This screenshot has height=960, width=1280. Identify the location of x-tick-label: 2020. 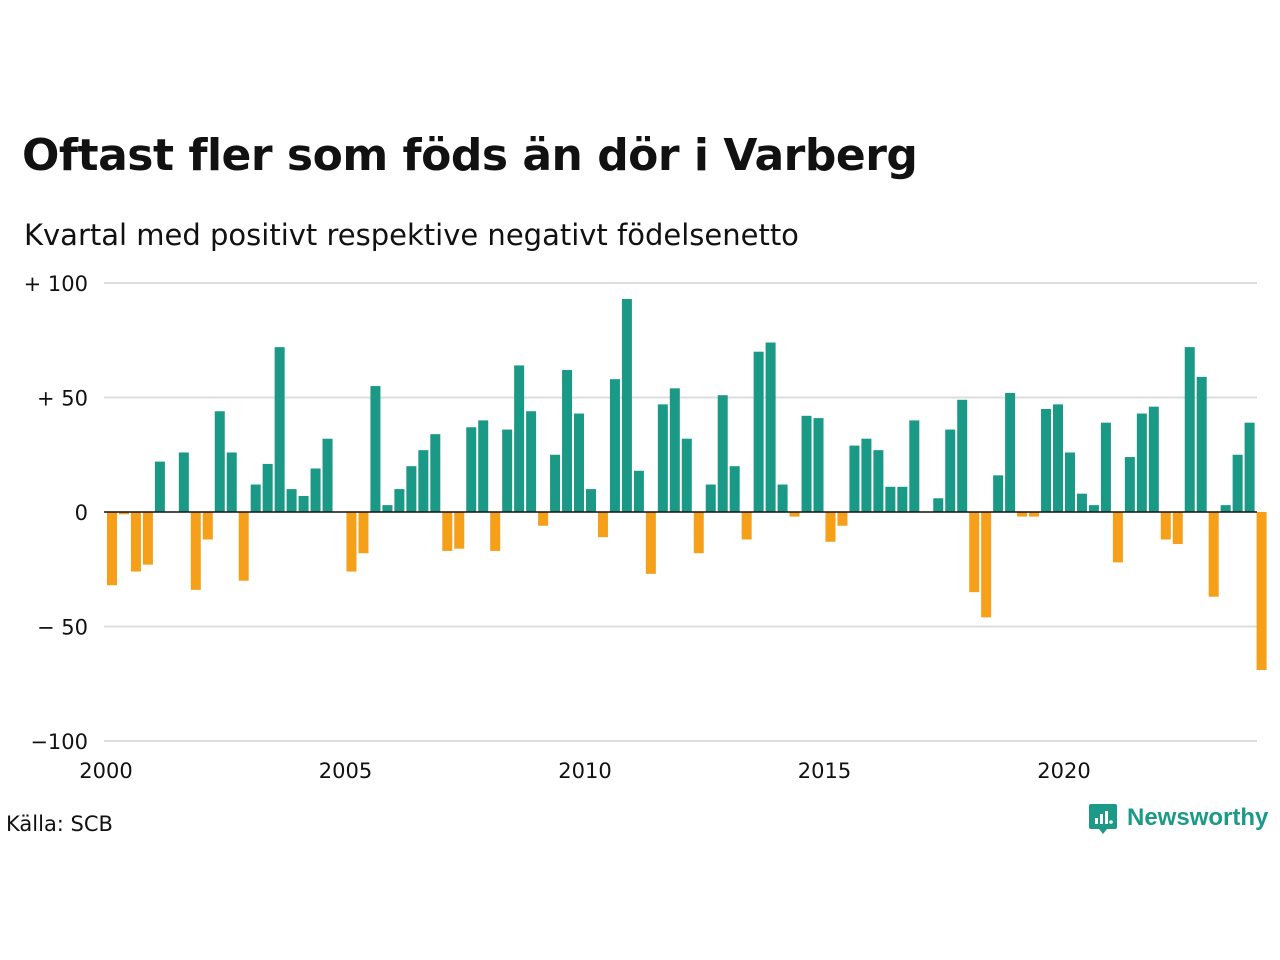
(1063, 771).